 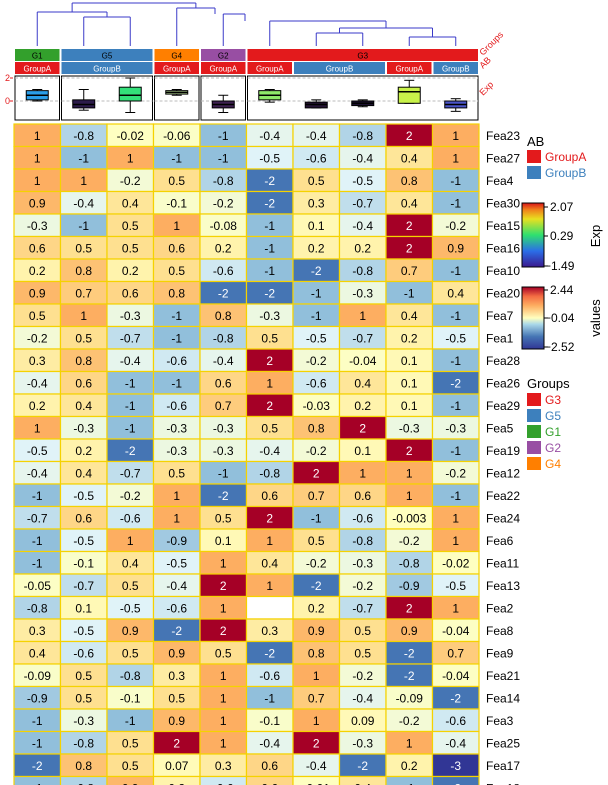 What do you see at coordinates (223, 338) in the screenshot?
I see `heatmap-cell-label: -0.8` at bounding box center [223, 338].